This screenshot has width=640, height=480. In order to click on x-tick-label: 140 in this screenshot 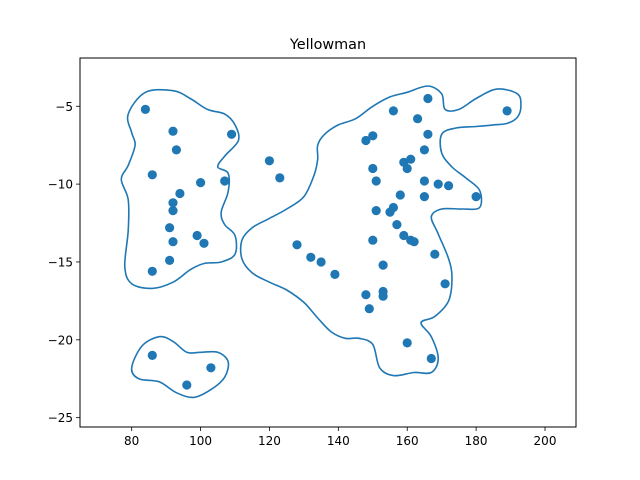, I will do `click(338, 441)`.